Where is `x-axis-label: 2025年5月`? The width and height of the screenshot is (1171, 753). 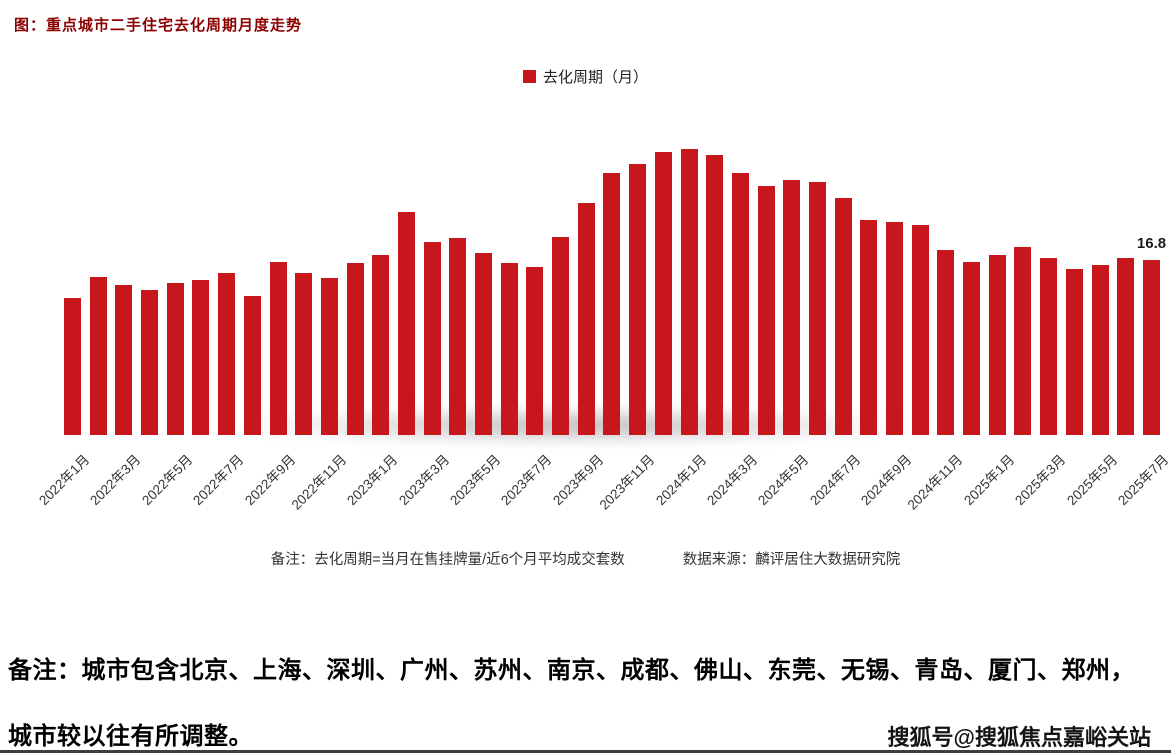 x-axis-label: 2025年5月 is located at coordinates (1091, 480).